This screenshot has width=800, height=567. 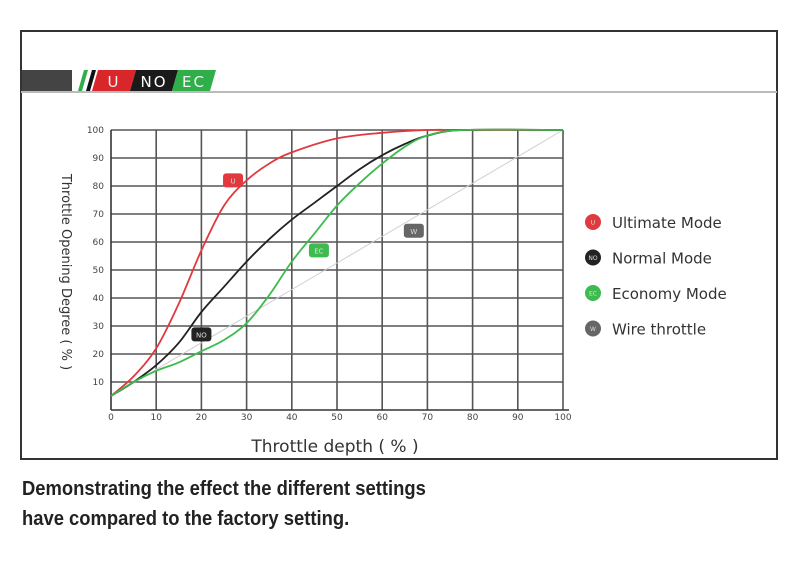 What do you see at coordinates (111, 418) in the screenshot?
I see `x-tick-label: 0` at bounding box center [111, 418].